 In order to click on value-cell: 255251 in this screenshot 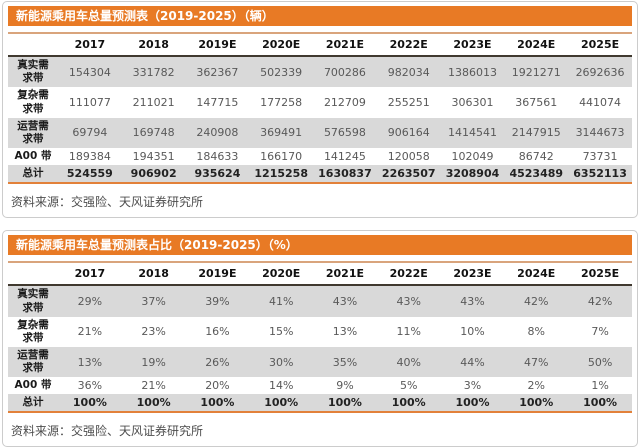, I will do `click(408, 103)`.